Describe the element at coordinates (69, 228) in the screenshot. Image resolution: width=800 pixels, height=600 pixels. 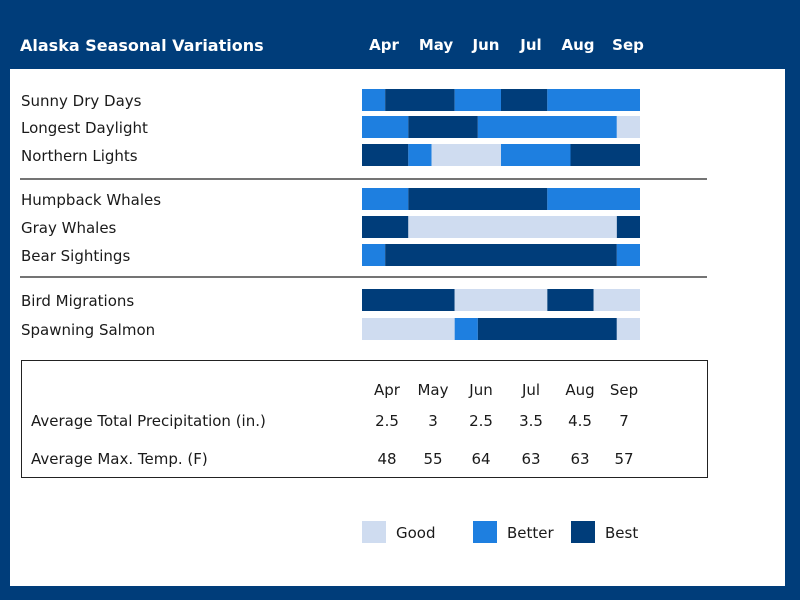
I see `row-label: Gray Whales` at that location.